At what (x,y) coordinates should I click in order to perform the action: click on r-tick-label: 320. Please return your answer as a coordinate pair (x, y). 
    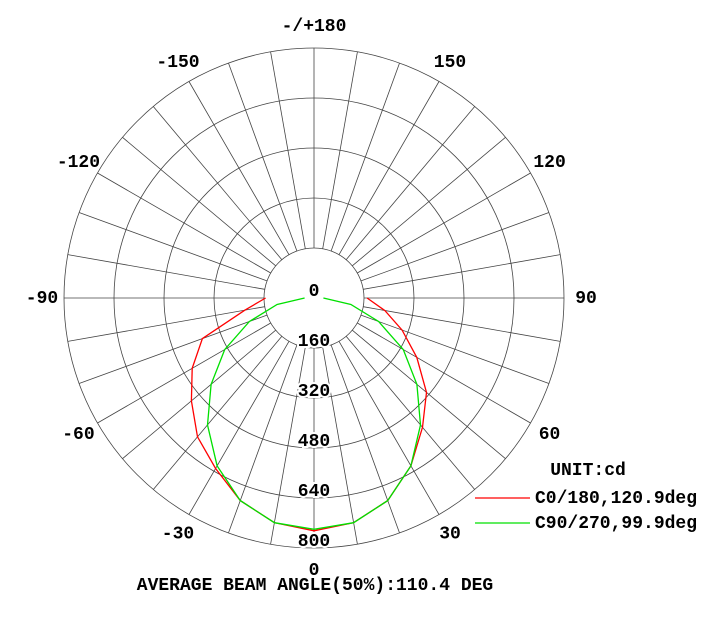
    Looking at the image, I should click on (314, 392).